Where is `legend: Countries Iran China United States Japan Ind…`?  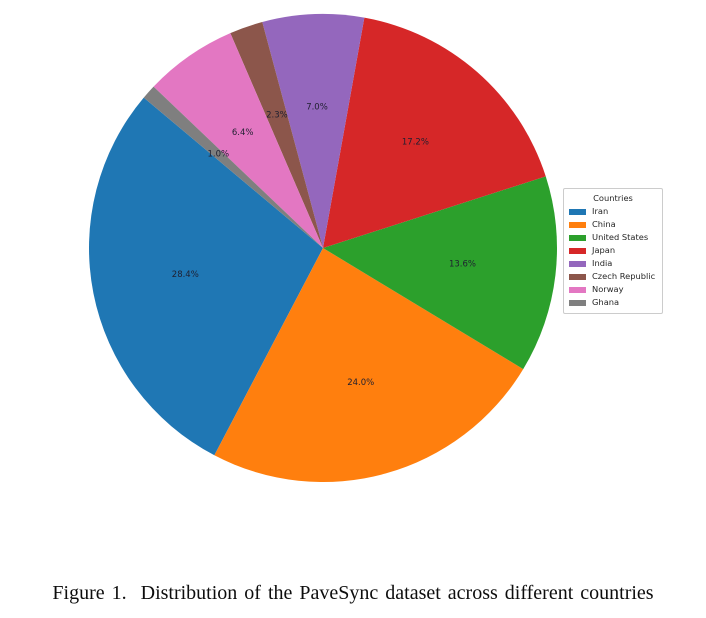
legend: Countries Iran China United States Japan Ind… is located at coordinates (613, 251).